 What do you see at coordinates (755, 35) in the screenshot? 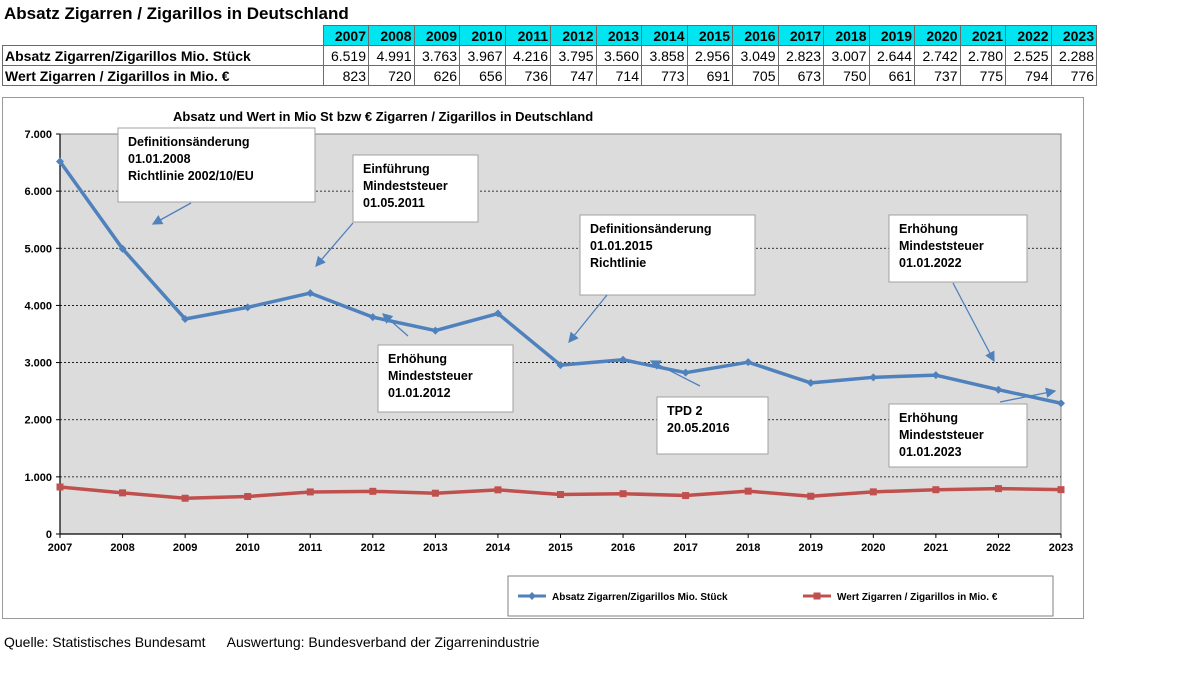
I see `table-year-header: 2016` at bounding box center [755, 35].